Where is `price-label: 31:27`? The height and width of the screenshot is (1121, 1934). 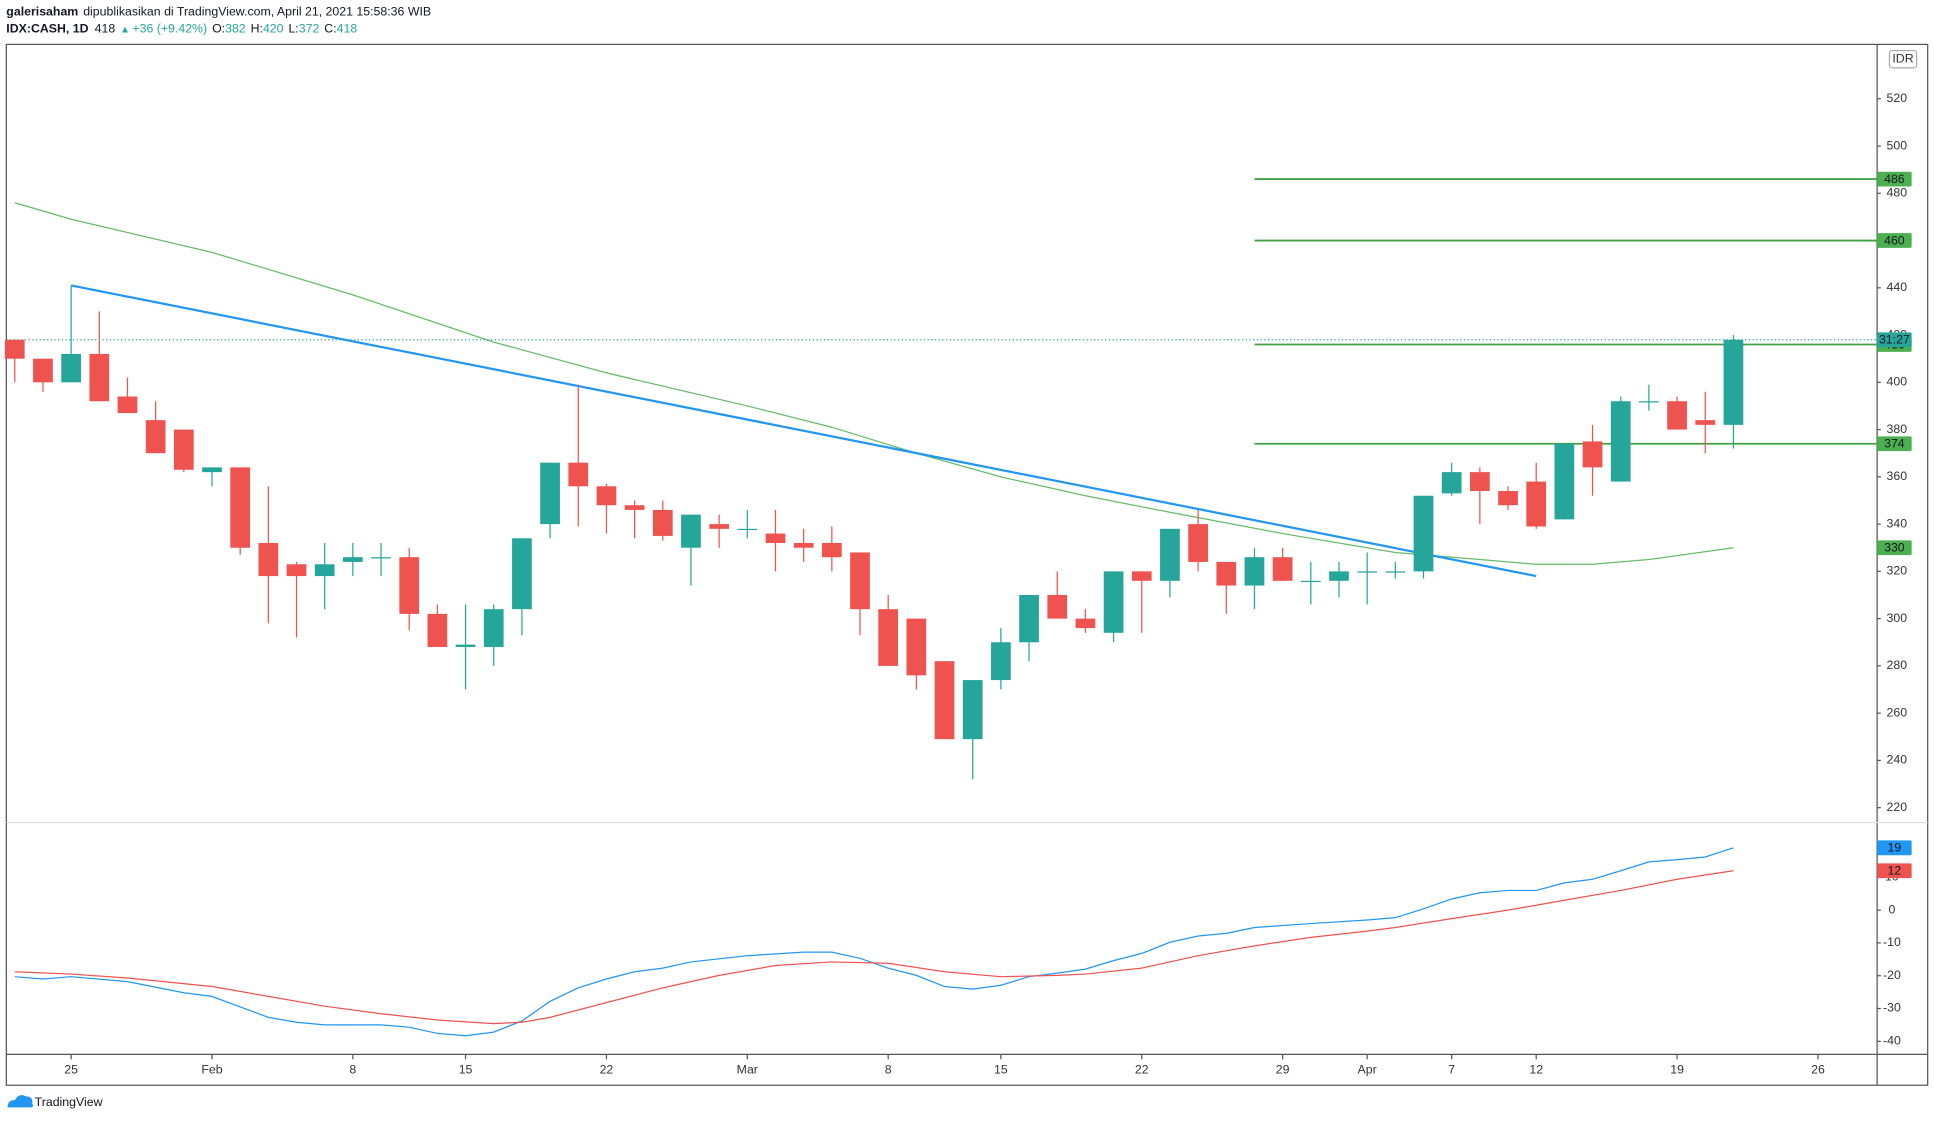 price-label: 31:27 is located at coordinates (1894, 340).